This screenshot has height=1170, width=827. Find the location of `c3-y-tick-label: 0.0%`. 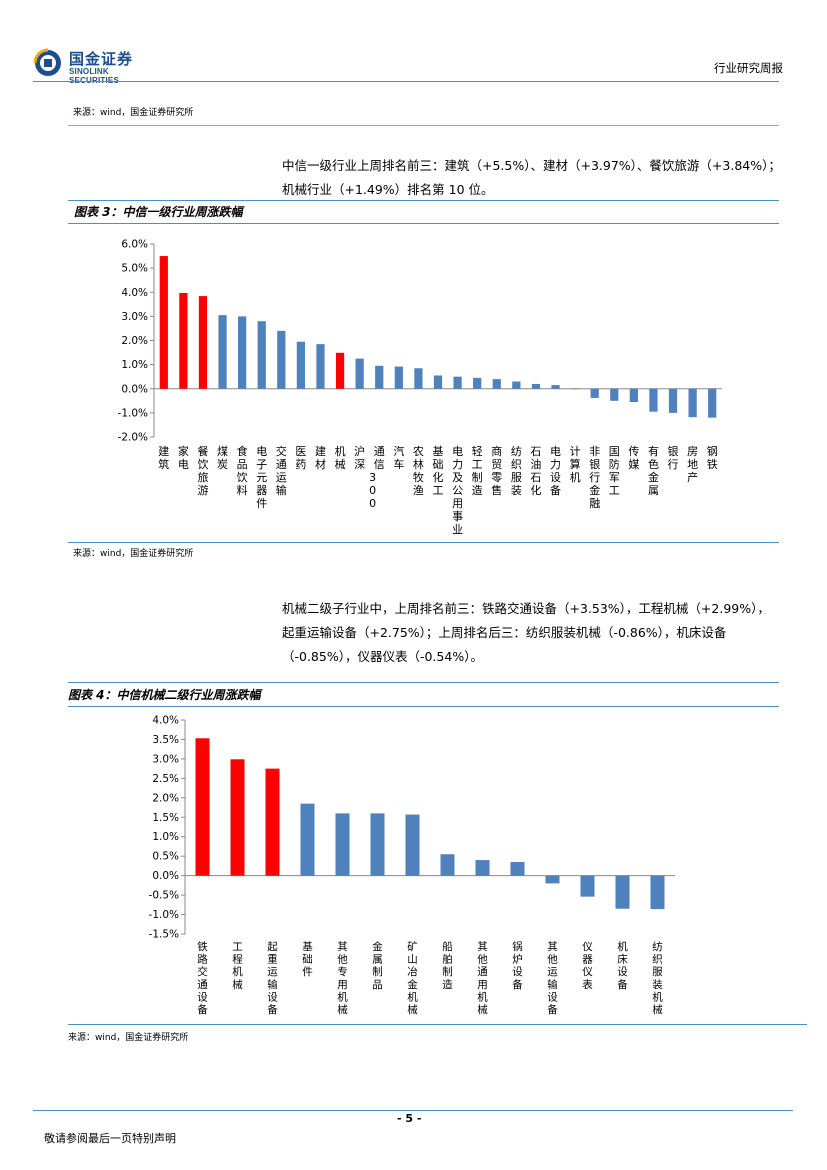

c3-y-tick-label: 0.0% is located at coordinates (134, 389).